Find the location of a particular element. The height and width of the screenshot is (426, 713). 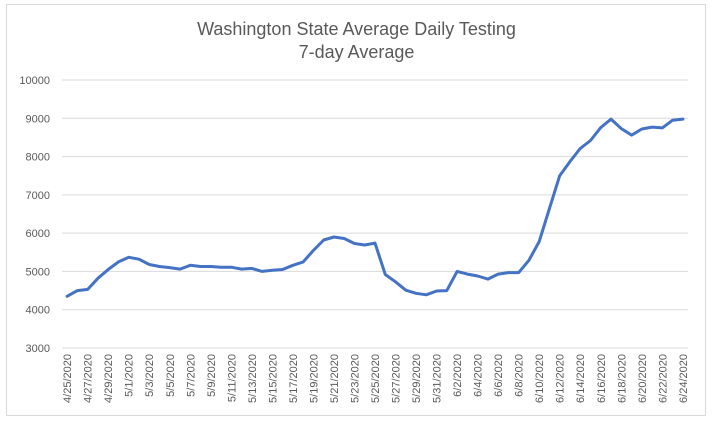

x-tick-label: 6/6/2020 is located at coordinates (499, 375).